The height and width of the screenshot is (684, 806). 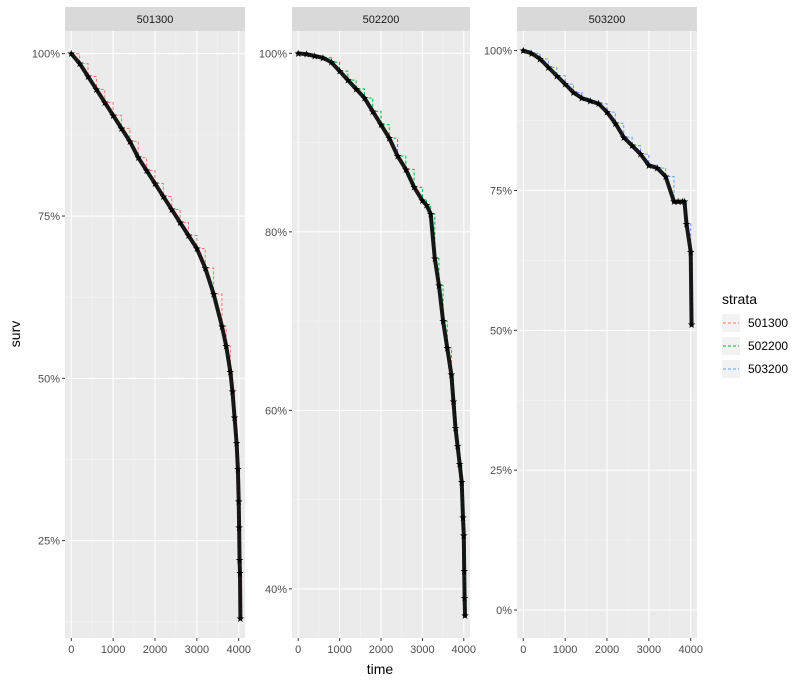 What do you see at coordinates (755, 334) in the screenshot?
I see `legend: strata 501300 502200 503200` at bounding box center [755, 334].